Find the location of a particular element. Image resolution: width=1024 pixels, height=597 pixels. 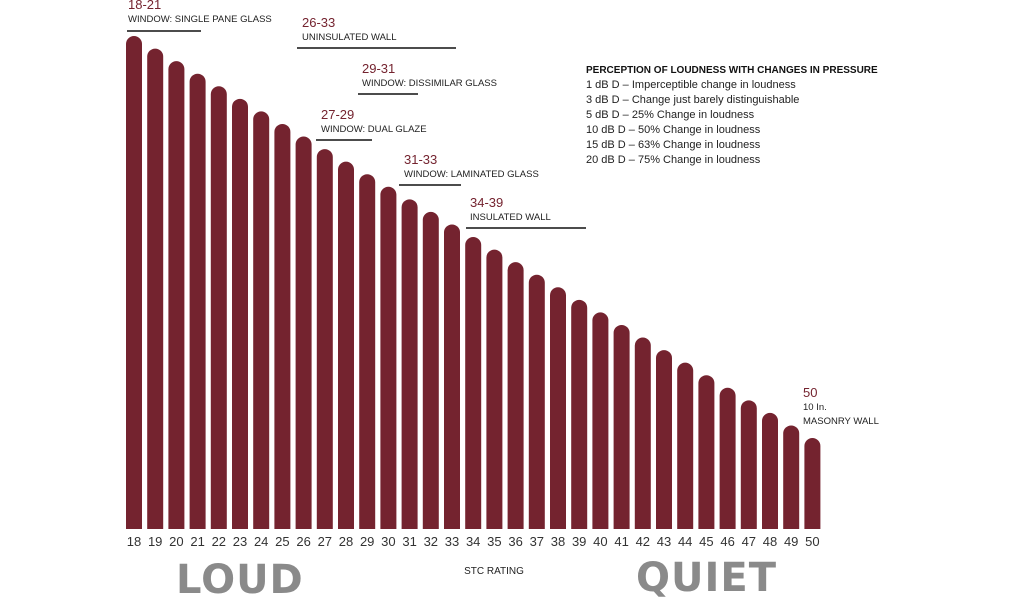

x-tick-label: 25 is located at coordinates (282, 541).